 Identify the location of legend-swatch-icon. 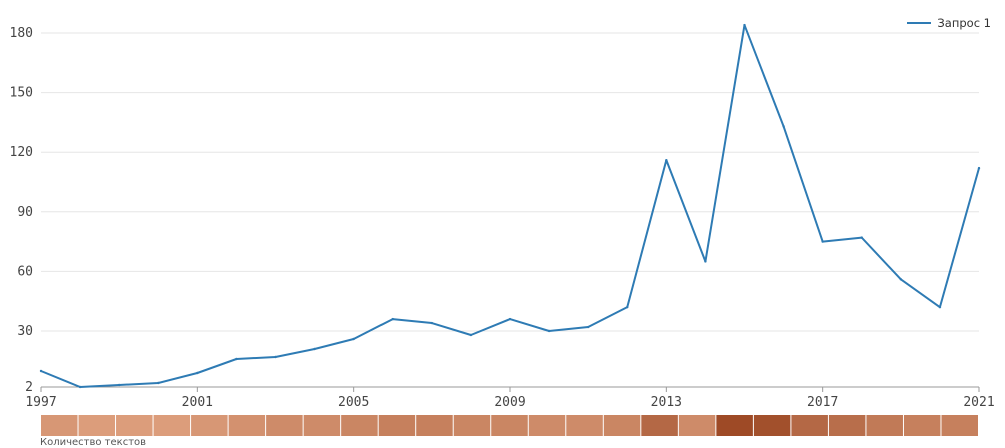
(919, 23).